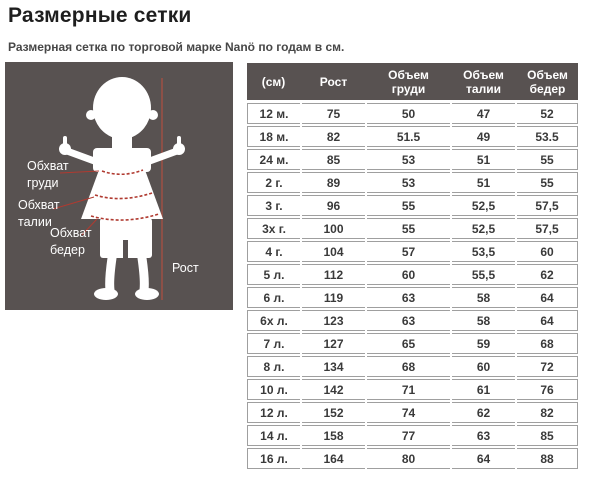 The width and height of the screenshot is (601, 480). Describe the element at coordinates (412, 251) in the screenshot. I see `table-row: 4 г. 104 57 53,5 60` at that location.